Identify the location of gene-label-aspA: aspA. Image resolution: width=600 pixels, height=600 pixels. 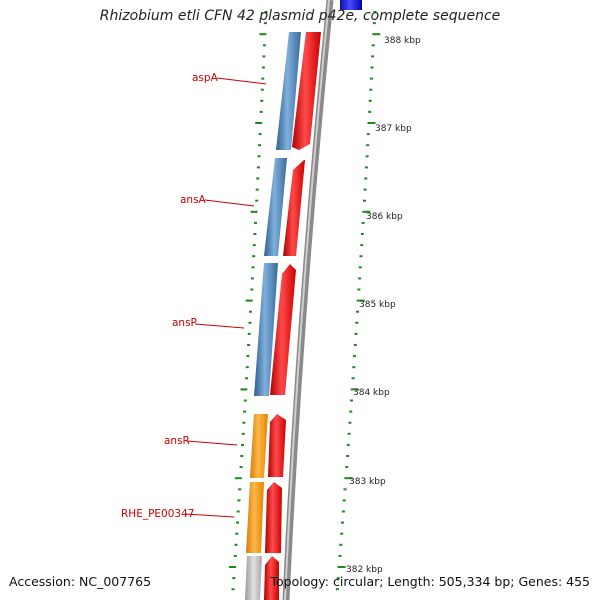
(205, 78).